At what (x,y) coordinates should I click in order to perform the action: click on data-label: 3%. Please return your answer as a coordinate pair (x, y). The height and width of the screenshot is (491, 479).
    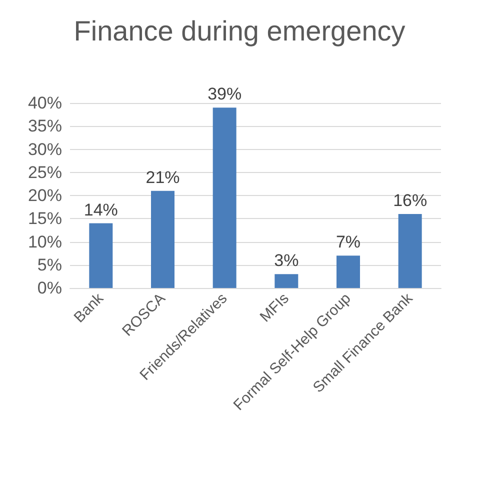
    Looking at the image, I should click on (286, 260).